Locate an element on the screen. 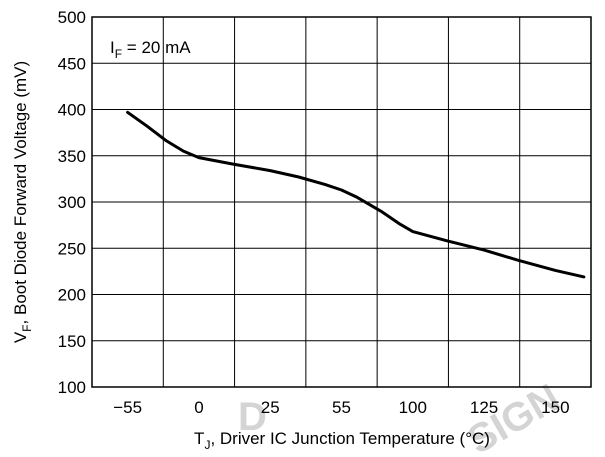 Image resolution: width=605 pixels, height=457 pixels. watermark-text-left: D is located at coordinates (252, 417).